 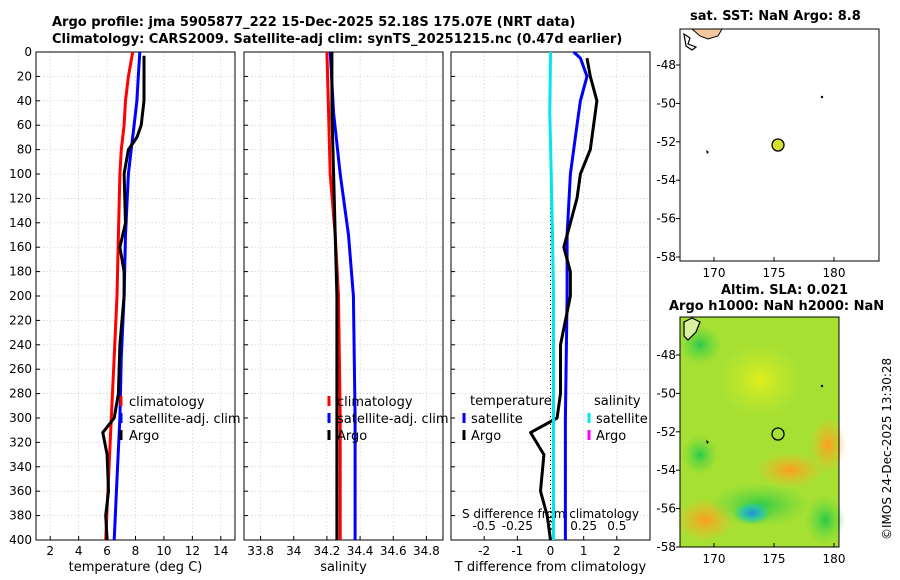 I want to click on x-tick-label: 10, so click(x=163, y=551).